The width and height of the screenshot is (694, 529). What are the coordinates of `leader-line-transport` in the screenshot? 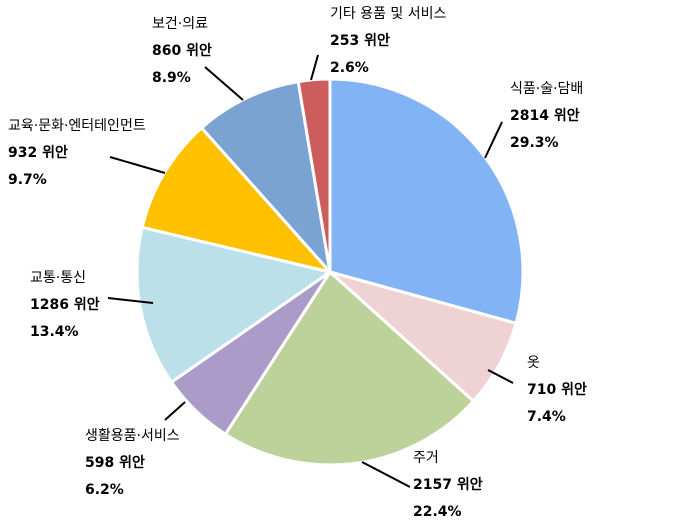 It's located at (130, 300).